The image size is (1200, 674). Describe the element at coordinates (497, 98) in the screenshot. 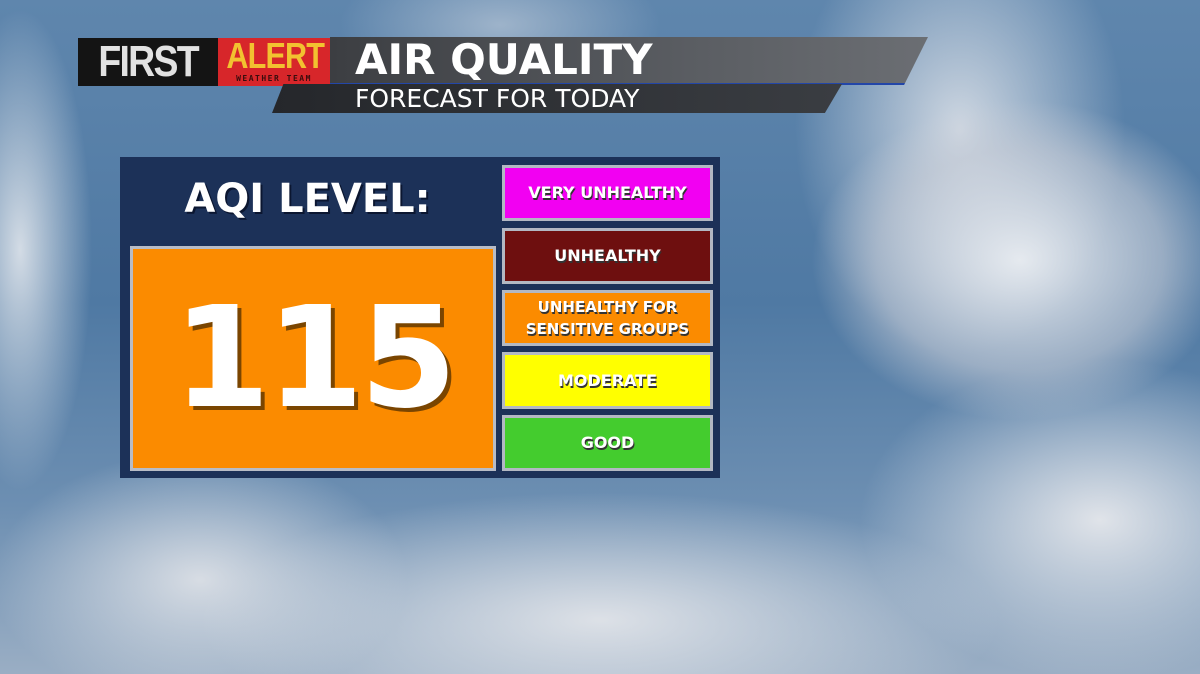

I see `page-subtitle: FORECAST FOR TODAY` at that location.